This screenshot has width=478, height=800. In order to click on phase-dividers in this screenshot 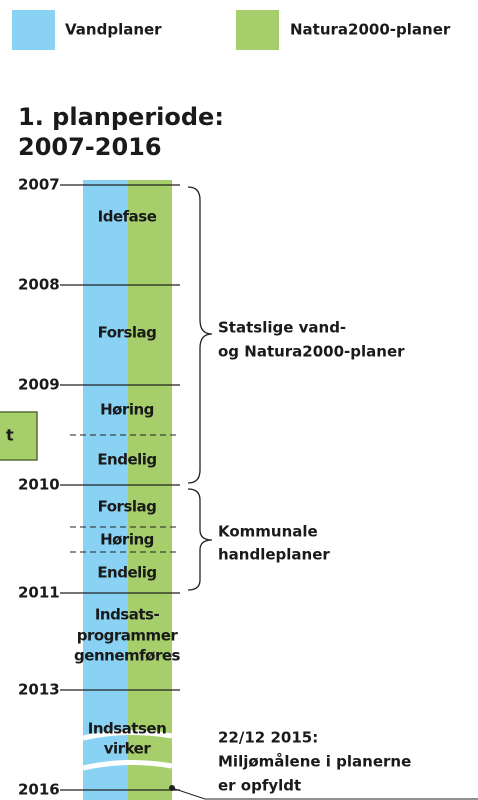, I will do `click(125, 493)`.